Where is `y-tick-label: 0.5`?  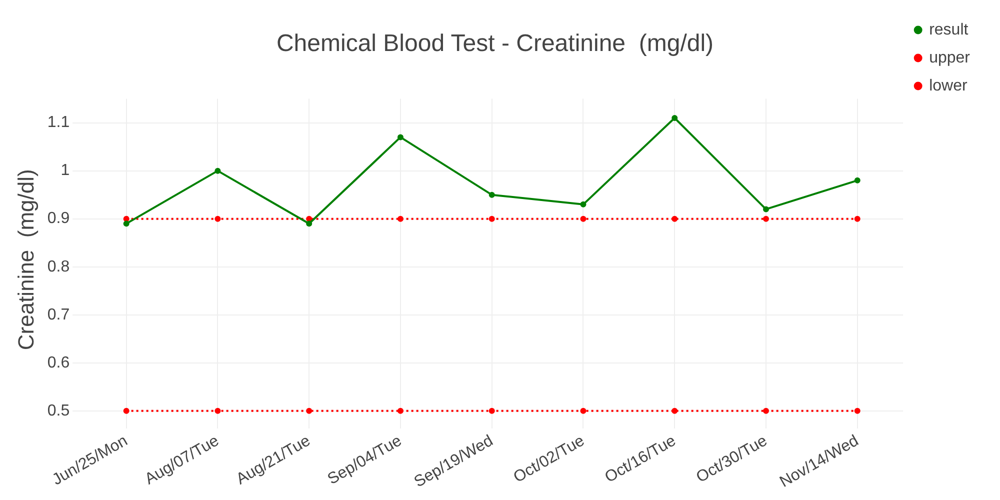 y-tick-label: 0.5 is located at coordinates (58, 411).